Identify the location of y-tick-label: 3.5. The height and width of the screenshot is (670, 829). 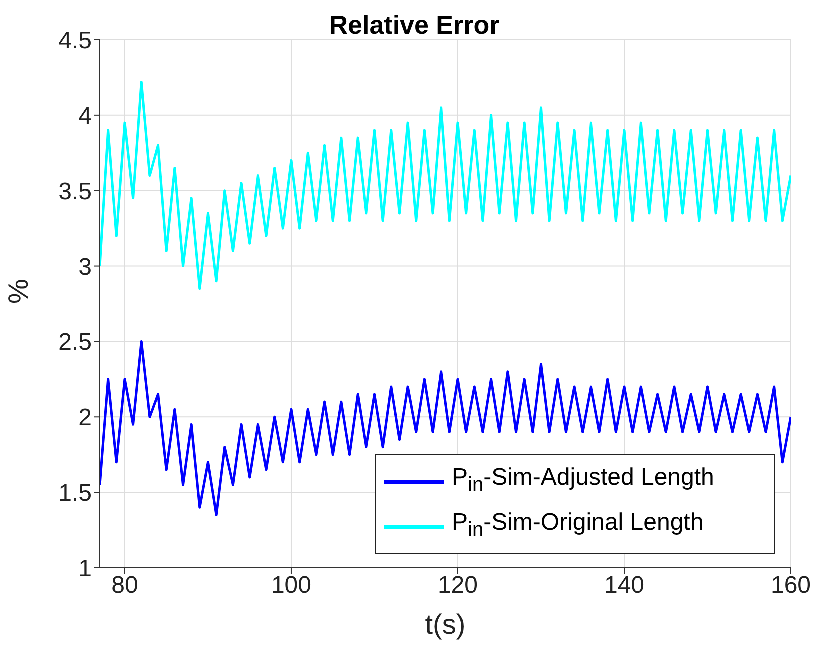
(75, 192).